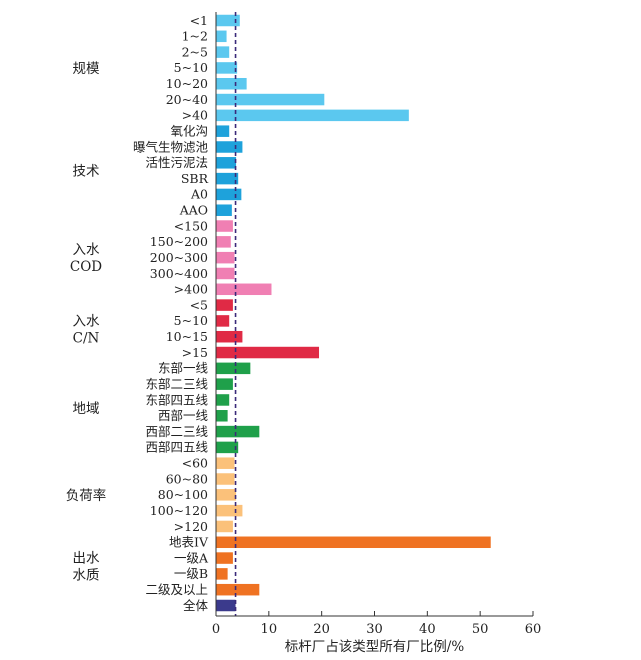 The image size is (641, 660). Describe the element at coordinates (195, 115) in the screenshot. I see `category-label: >40` at that location.